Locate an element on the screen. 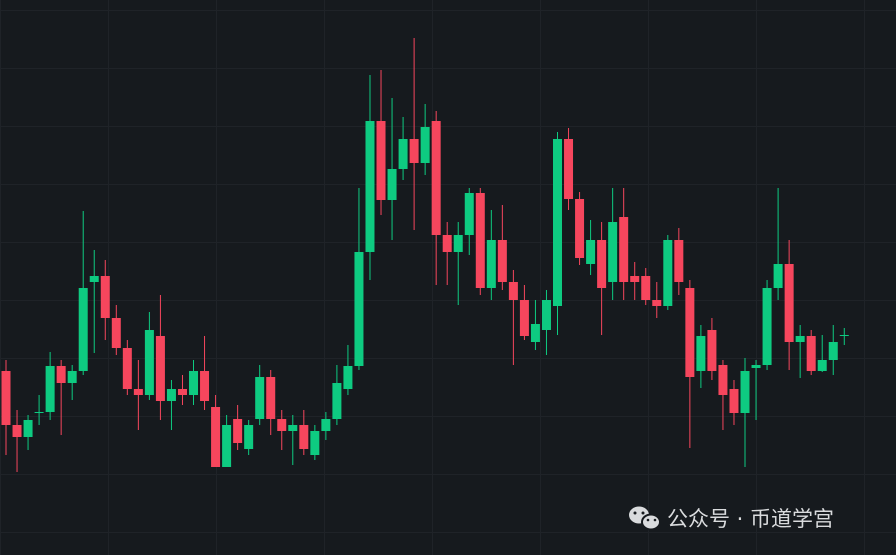 The image size is (896, 555). wechat-icon is located at coordinates (645, 518).